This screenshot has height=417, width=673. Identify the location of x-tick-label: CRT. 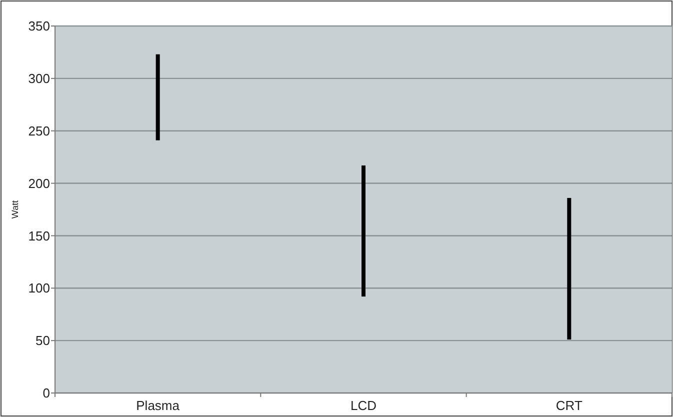
(569, 405).